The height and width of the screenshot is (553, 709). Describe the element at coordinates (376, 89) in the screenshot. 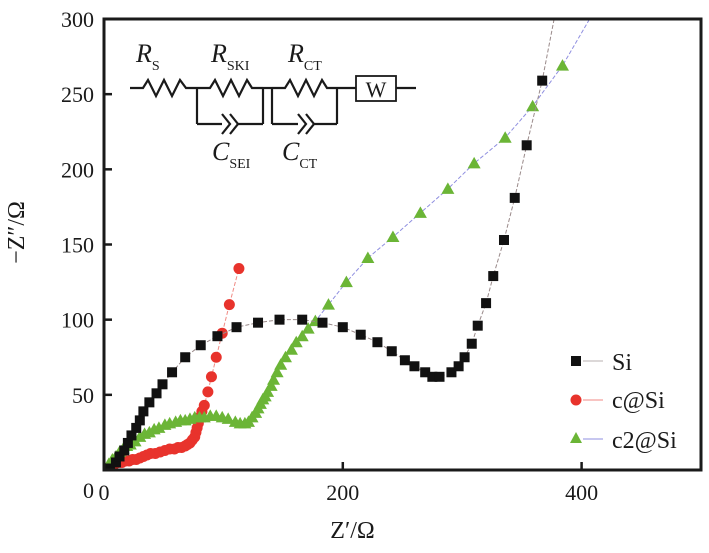

I see `label-warburg: W` at that location.